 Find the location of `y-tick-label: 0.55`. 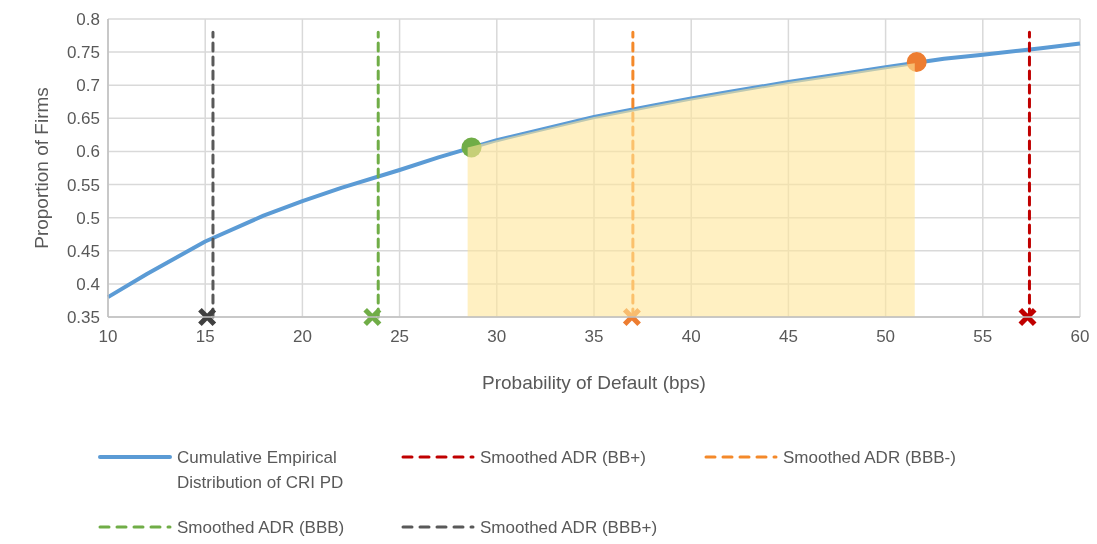

y-tick-label: 0.55 is located at coordinates (83, 185).